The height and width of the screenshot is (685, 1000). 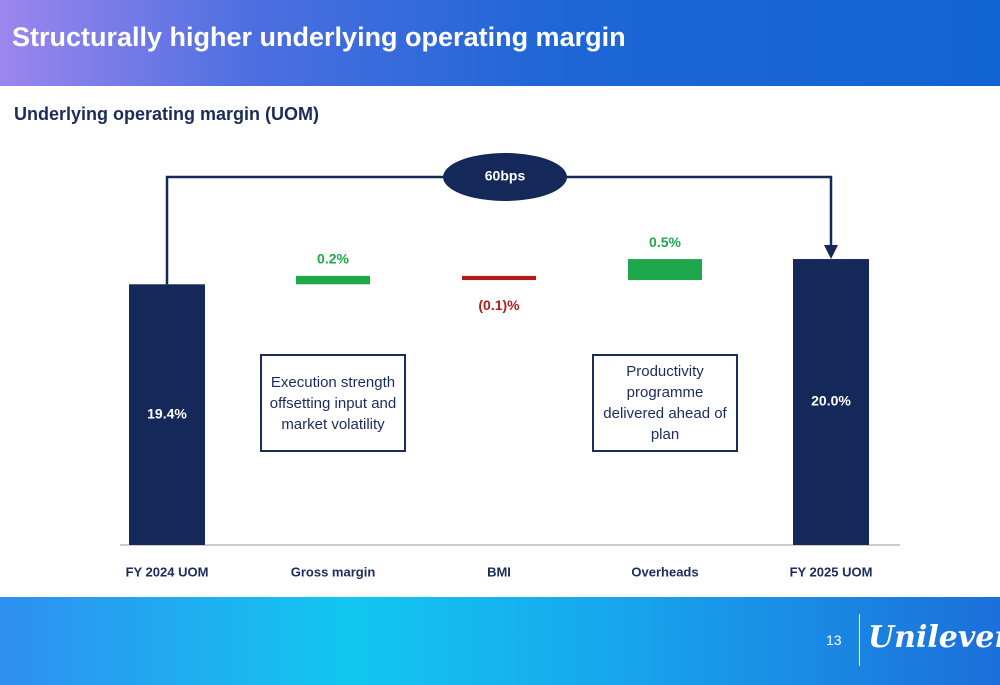 What do you see at coordinates (499, 305) in the screenshot?
I see `value-label: (0.1)%` at bounding box center [499, 305].